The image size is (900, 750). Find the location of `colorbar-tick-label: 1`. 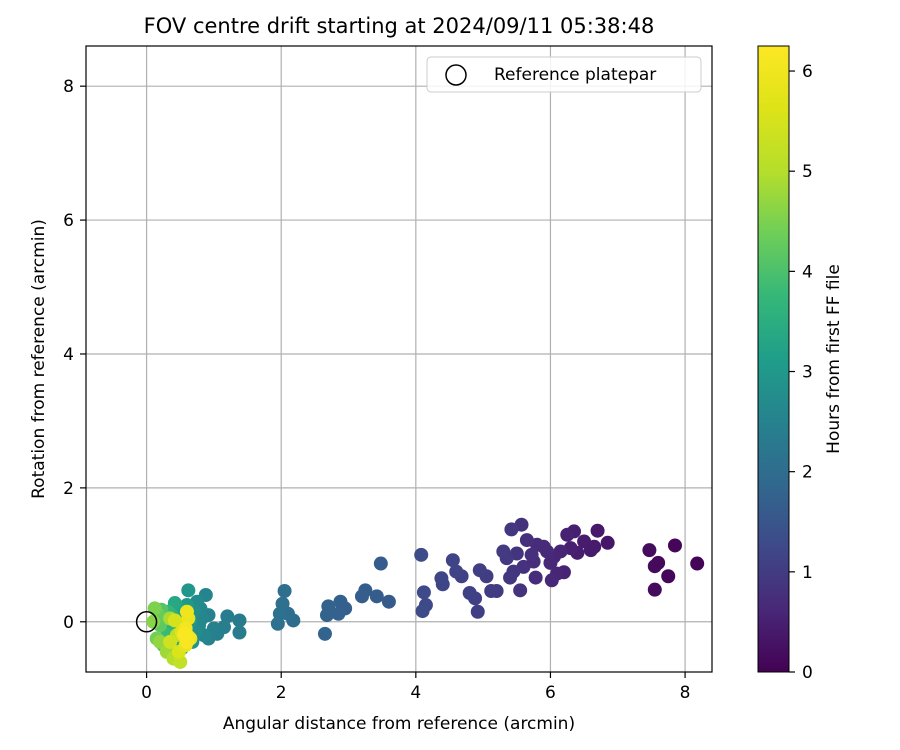

colorbar-tick-label: 1 is located at coordinates (807, 573).